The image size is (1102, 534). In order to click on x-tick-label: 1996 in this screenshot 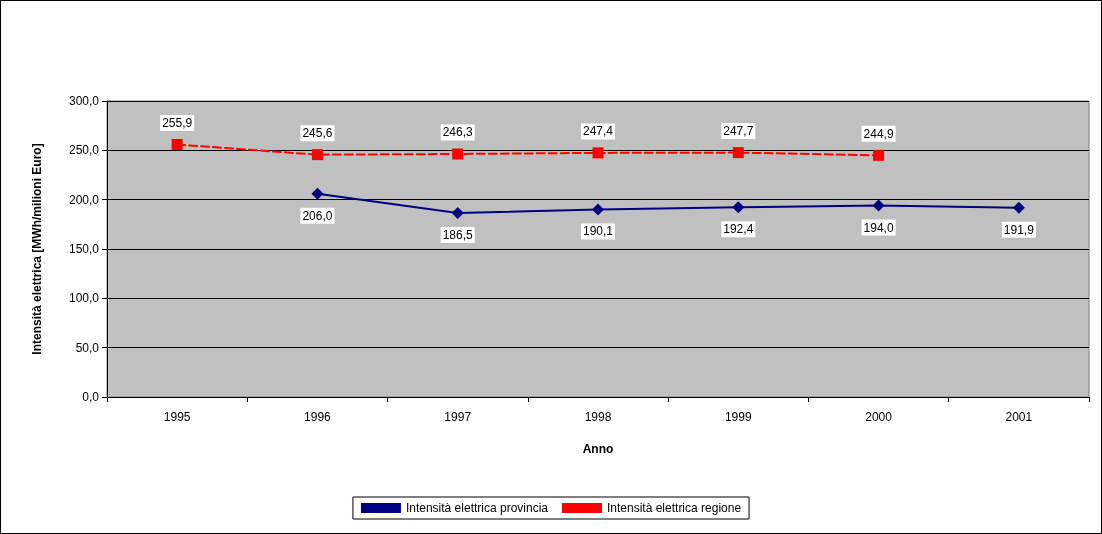, I will do `click(318, 417)`.